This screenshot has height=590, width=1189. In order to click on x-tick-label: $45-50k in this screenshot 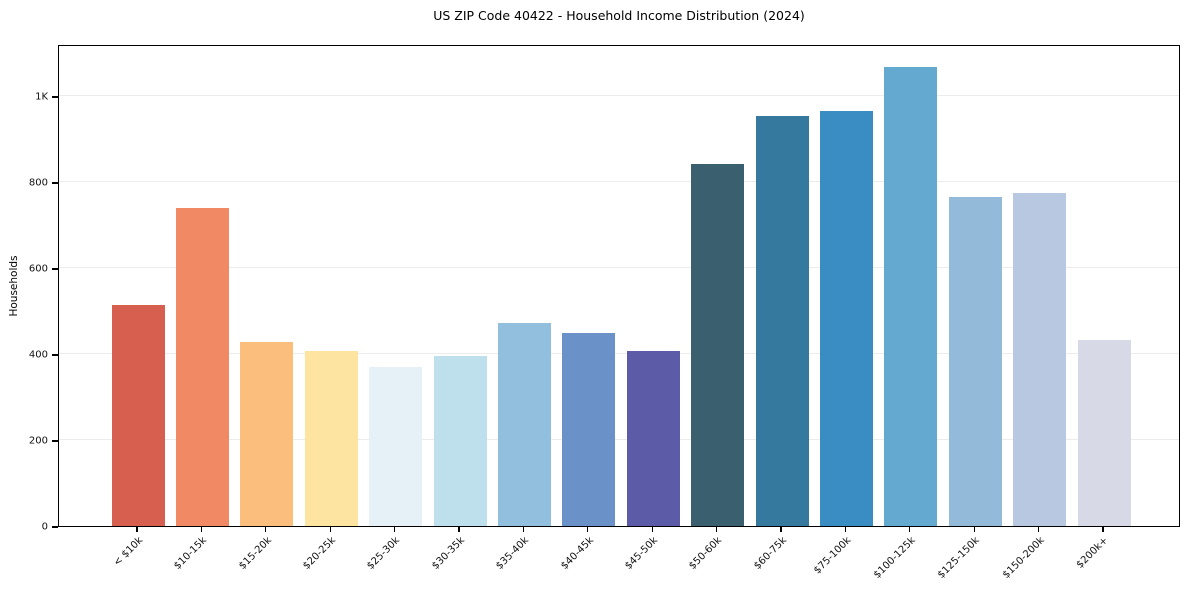, I will do `click(641, 553)`.